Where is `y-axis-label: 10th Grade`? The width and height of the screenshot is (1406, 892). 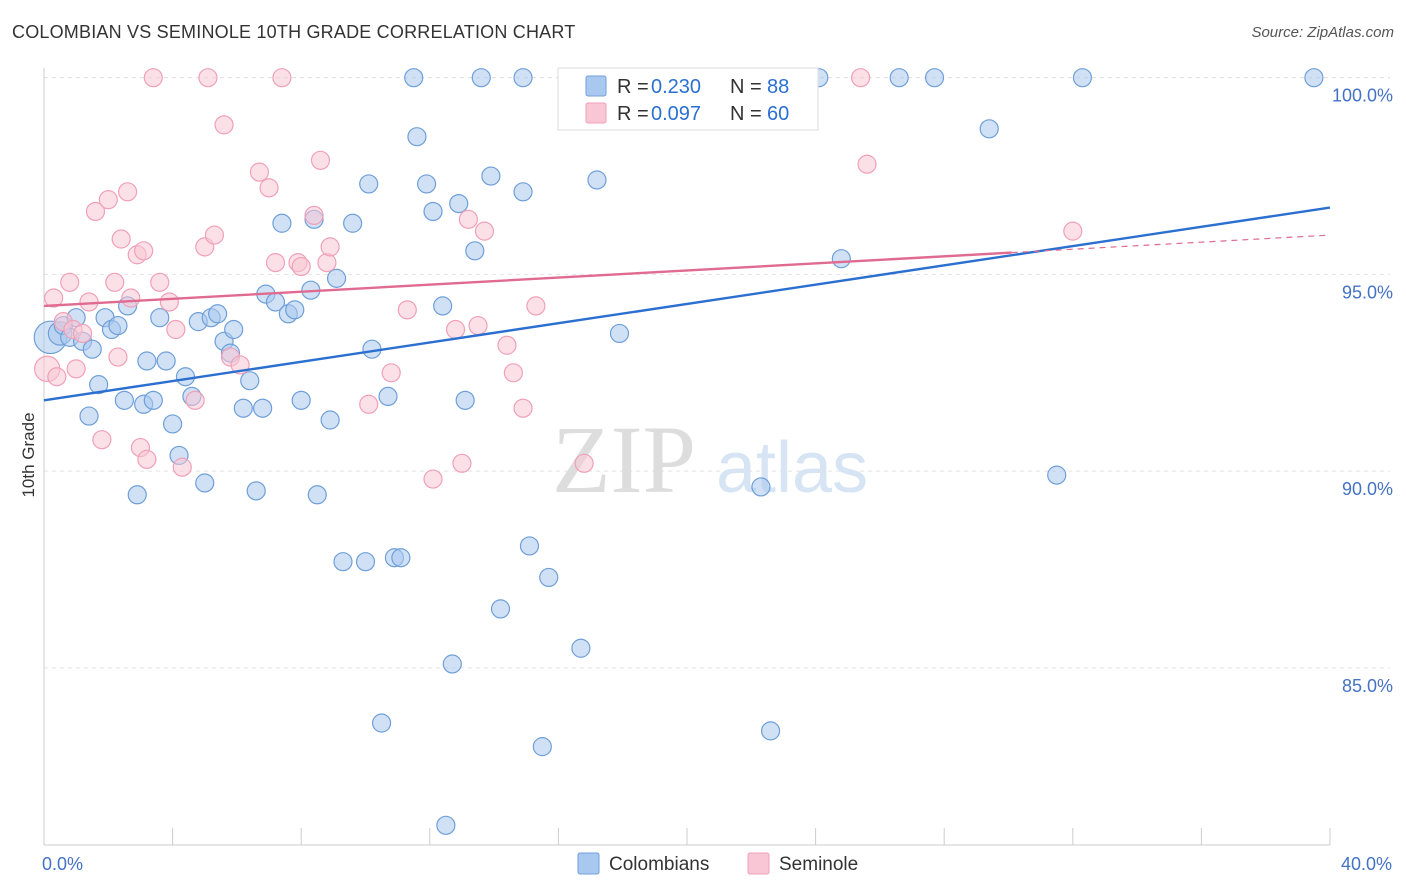 y-axis-label: 10th Grade is located at coordinates (28, 454).